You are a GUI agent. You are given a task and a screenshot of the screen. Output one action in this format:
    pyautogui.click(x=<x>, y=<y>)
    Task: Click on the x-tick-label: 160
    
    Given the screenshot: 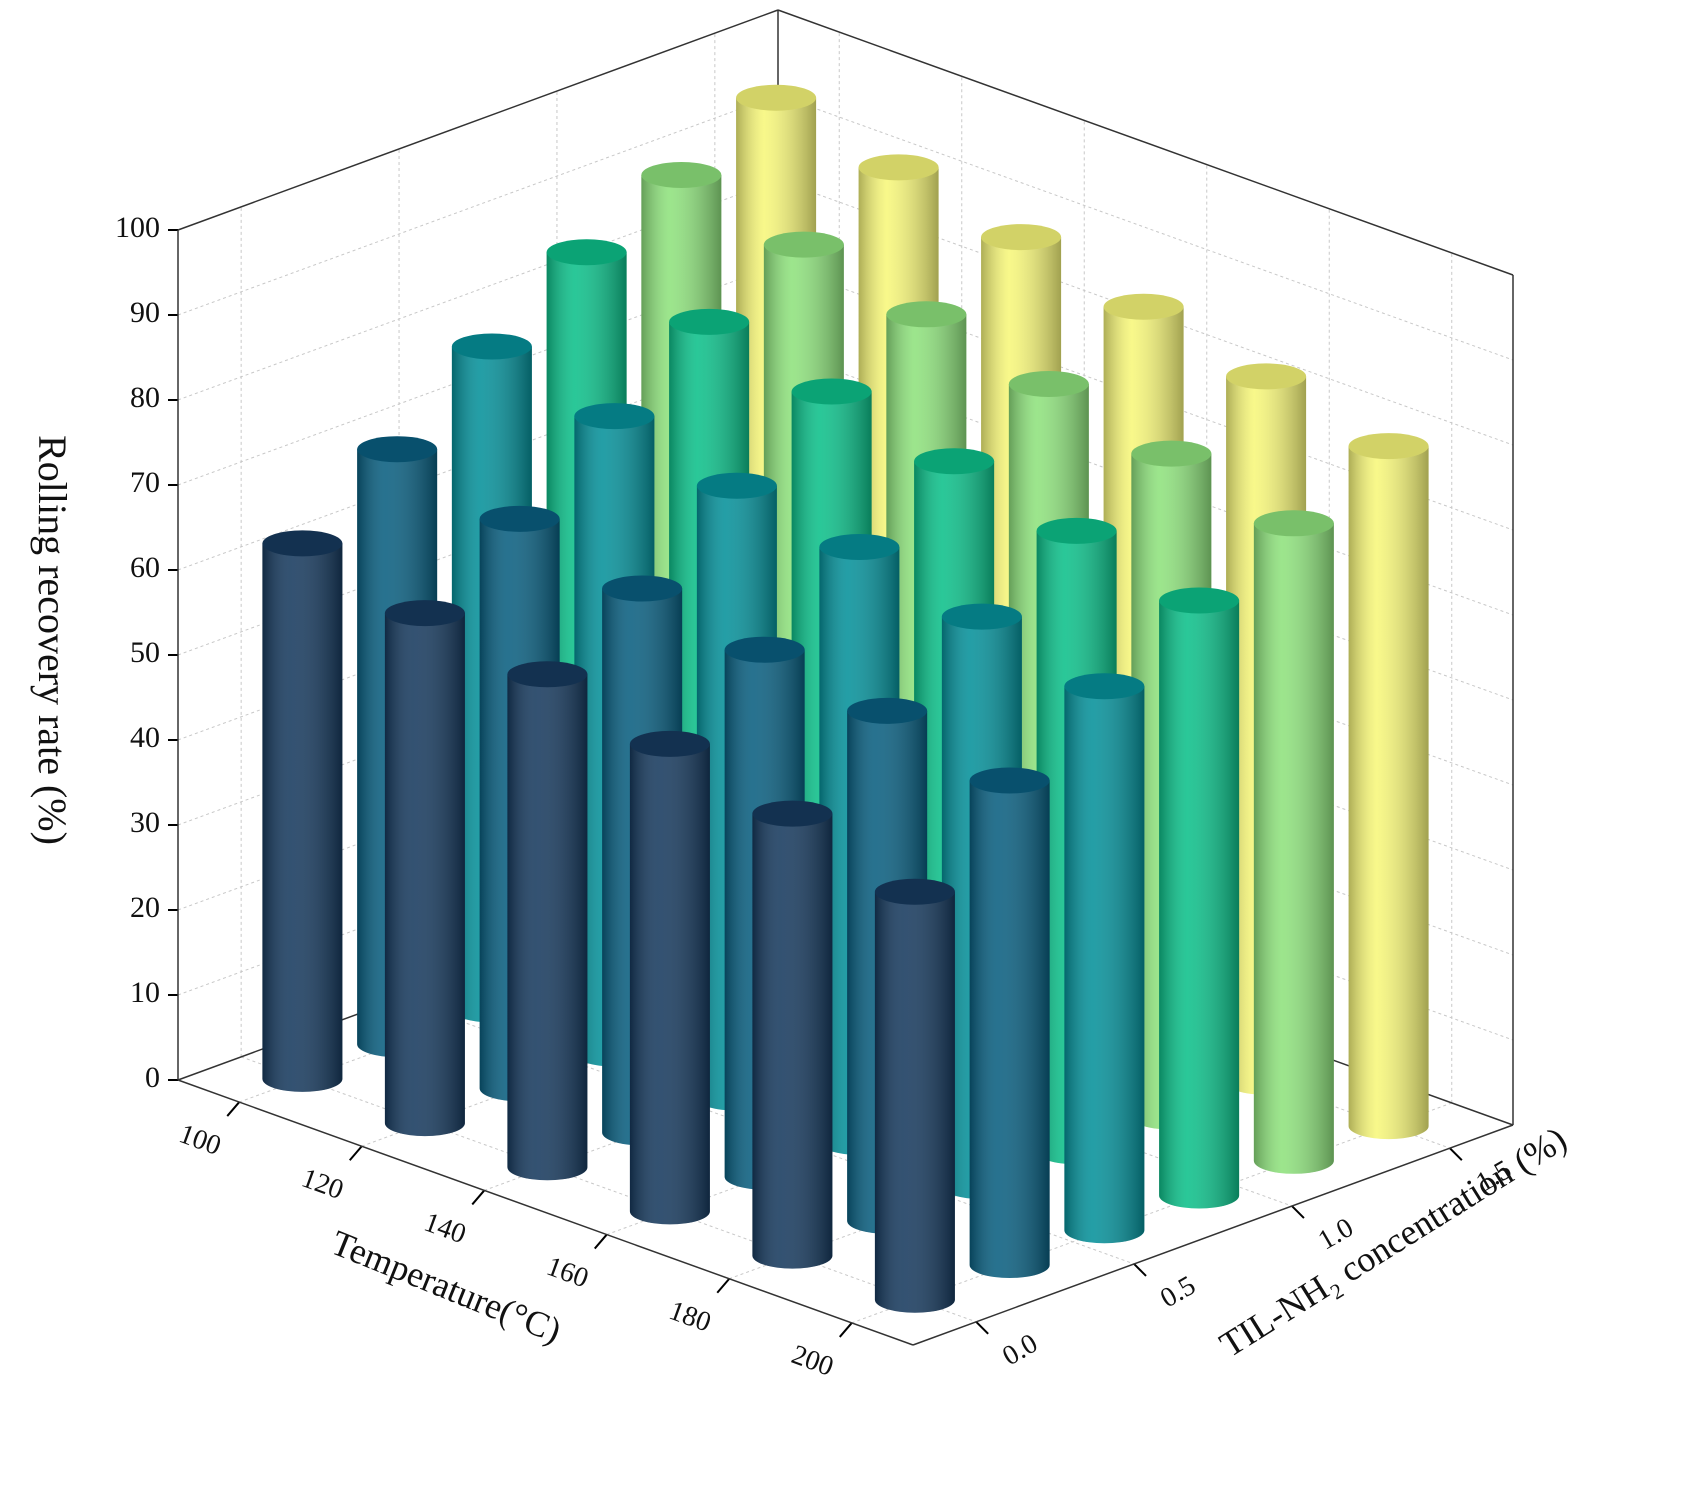 What is the action you would take?
    pyautogui.click(x=567, y=1272)
    